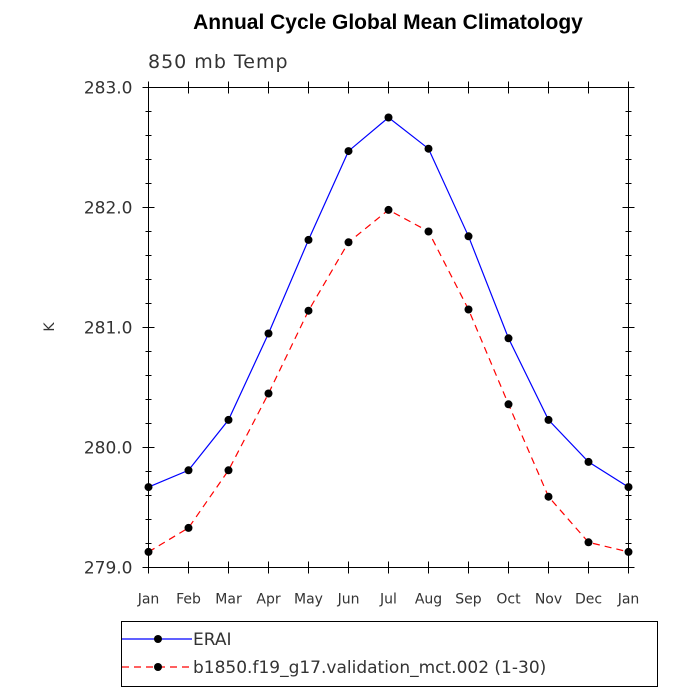 This screenshot has width=700, height=700. What do you see at coordinates (388, 22) in the screenshot?
I see `chart-title: Annual Cycle Global Mean Climatology` at bounding box center [388, 22].